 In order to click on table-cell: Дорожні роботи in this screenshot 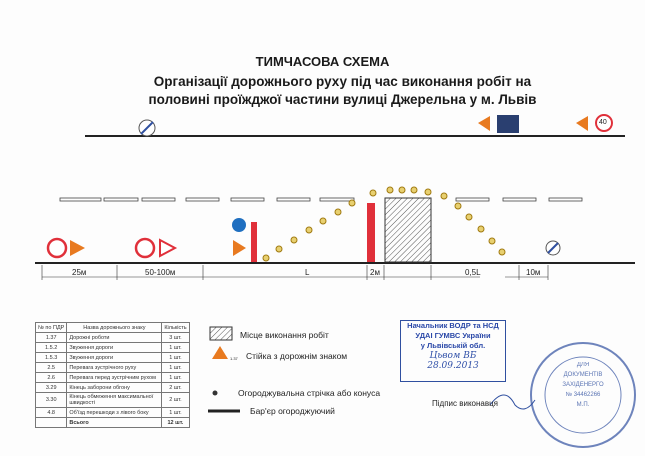, I will do `click(114, 337)`.